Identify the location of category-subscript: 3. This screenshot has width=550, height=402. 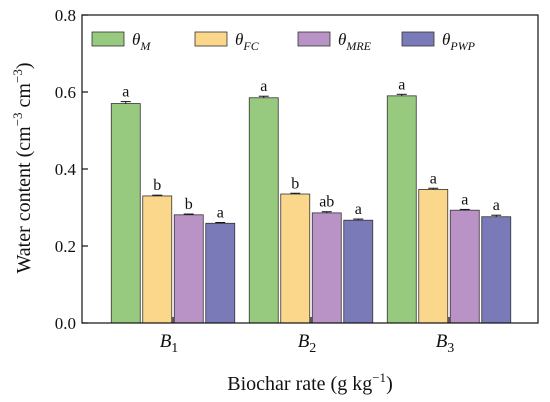
(450, 348).